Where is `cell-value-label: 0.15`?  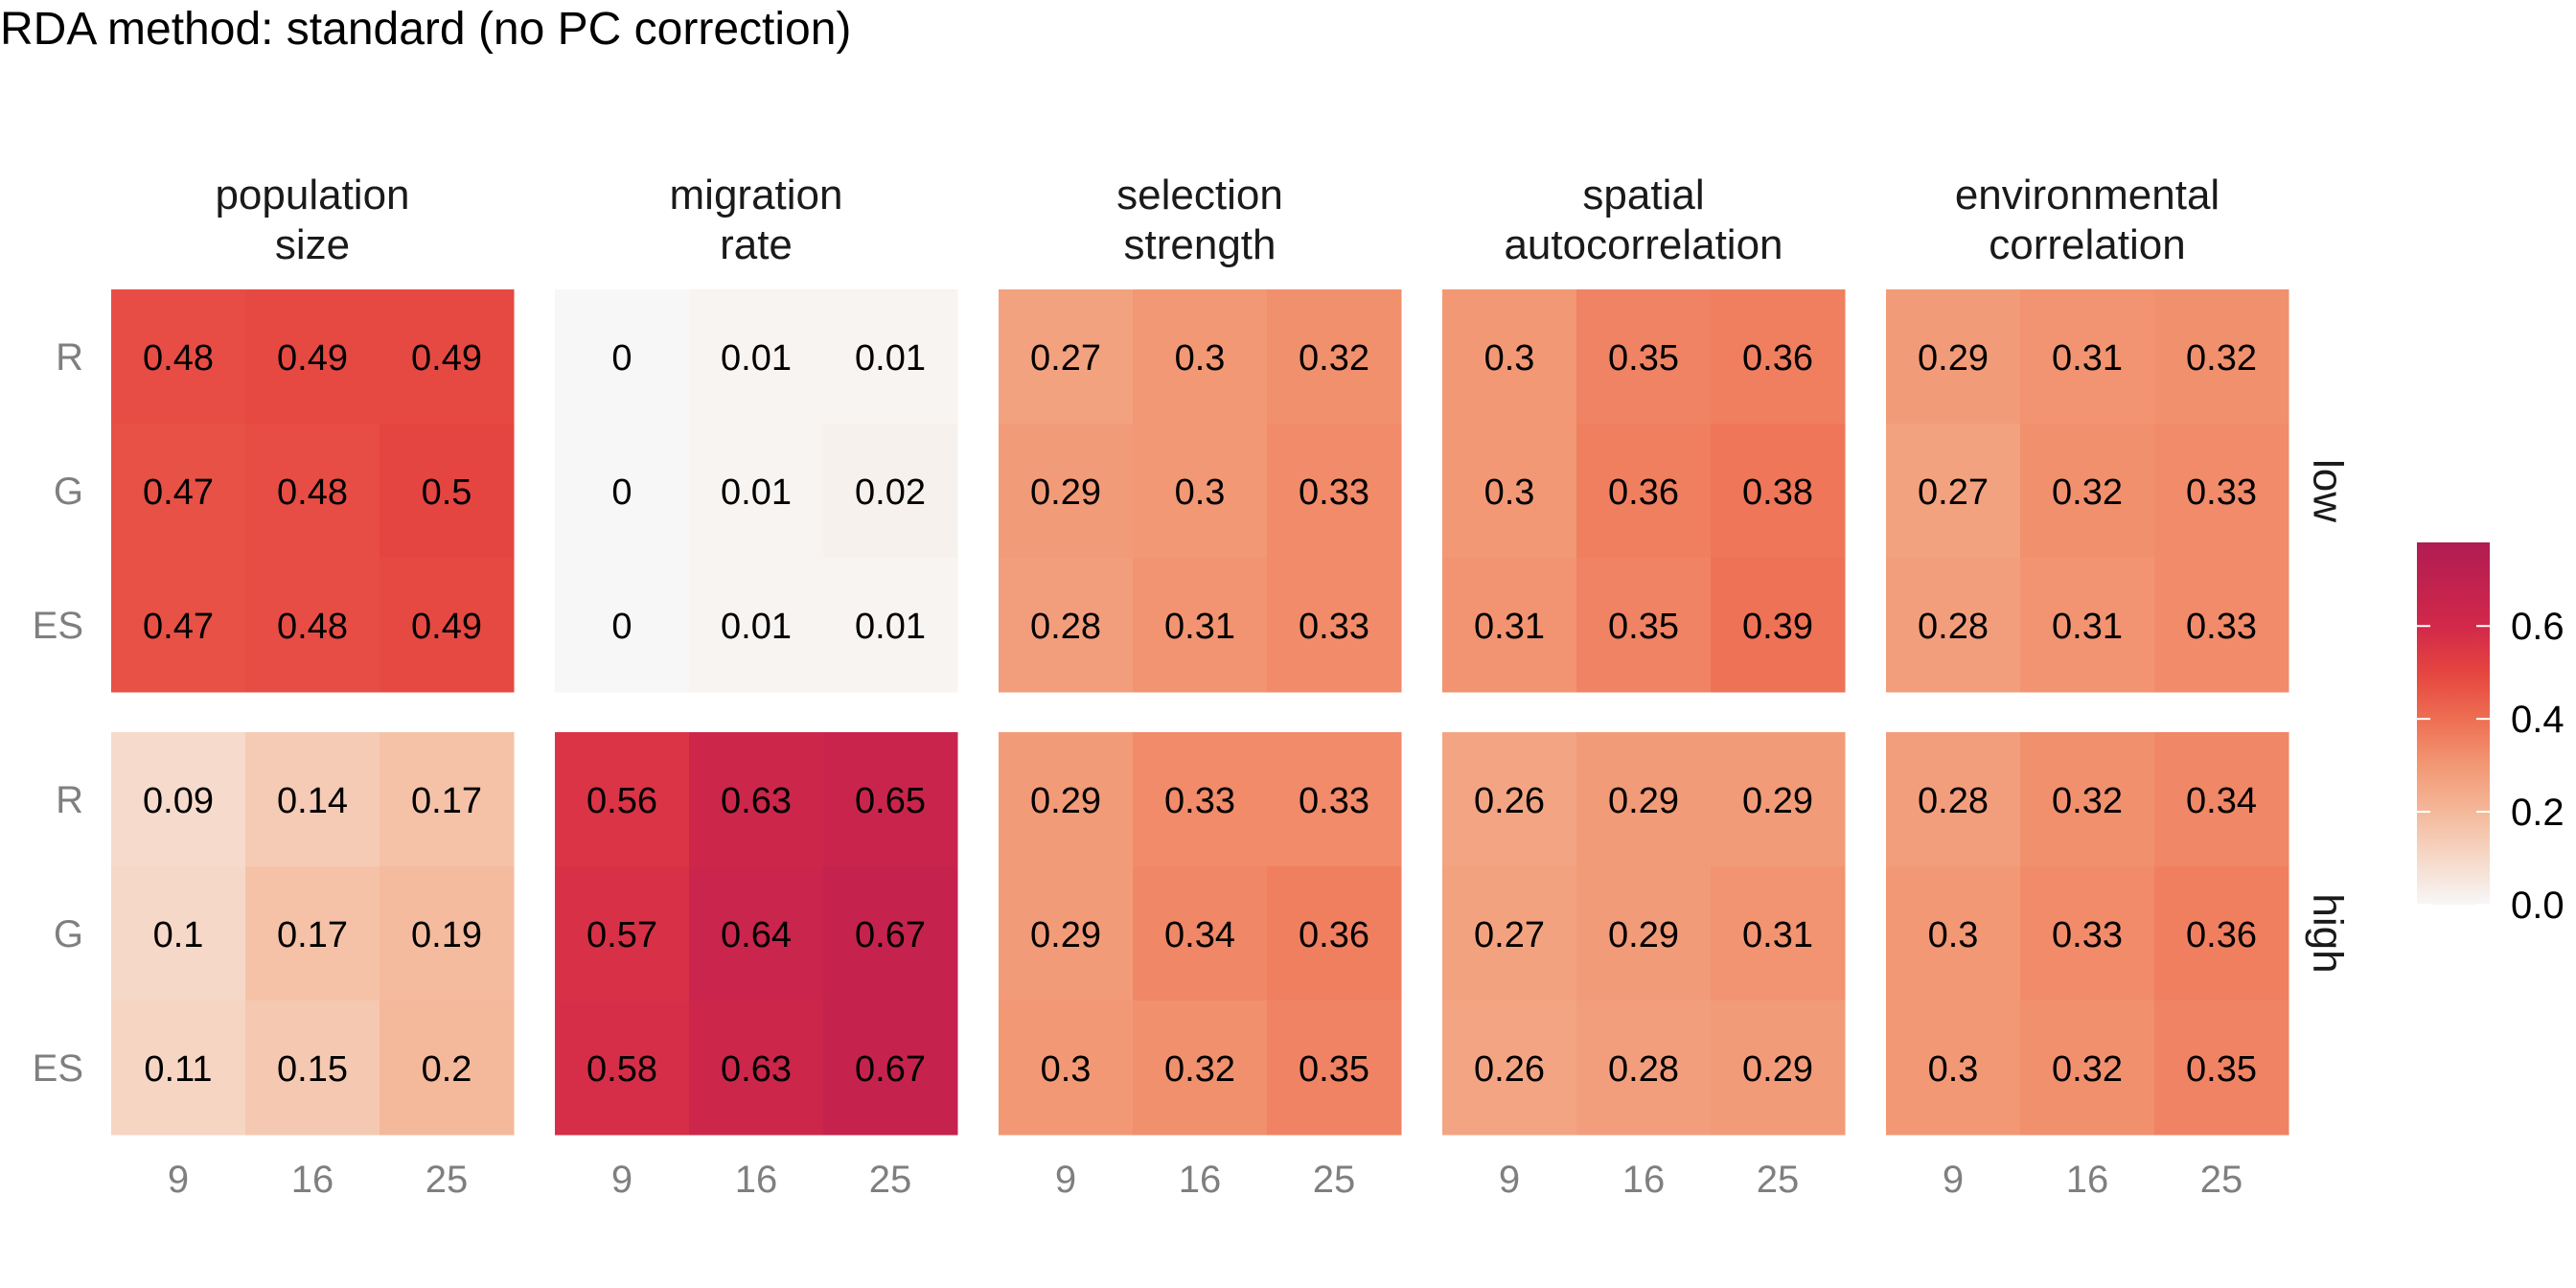
cell-value-label: 0.15 is located at coordinates (312, 1069).